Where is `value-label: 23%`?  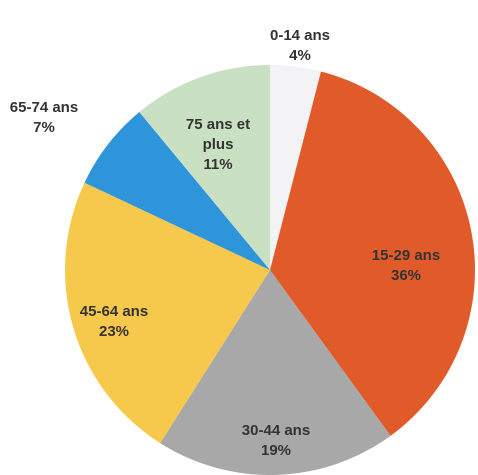 value-label: 23% is located at coordinates (114, 331).